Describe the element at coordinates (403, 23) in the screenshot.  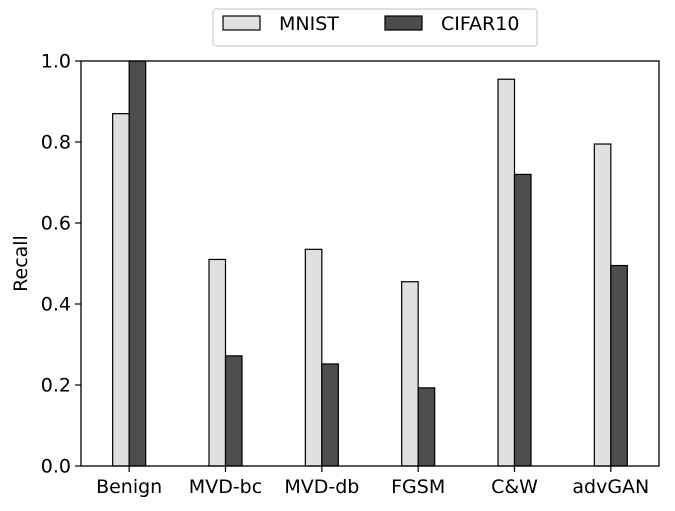
I see `legend-swatch-cifar10` at that location.